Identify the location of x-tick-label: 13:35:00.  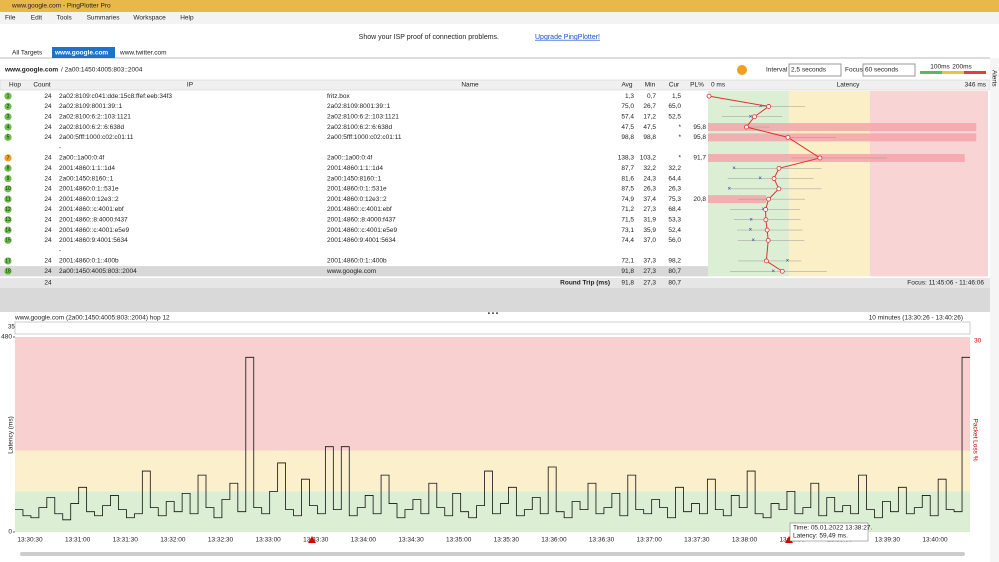
(459, 540).